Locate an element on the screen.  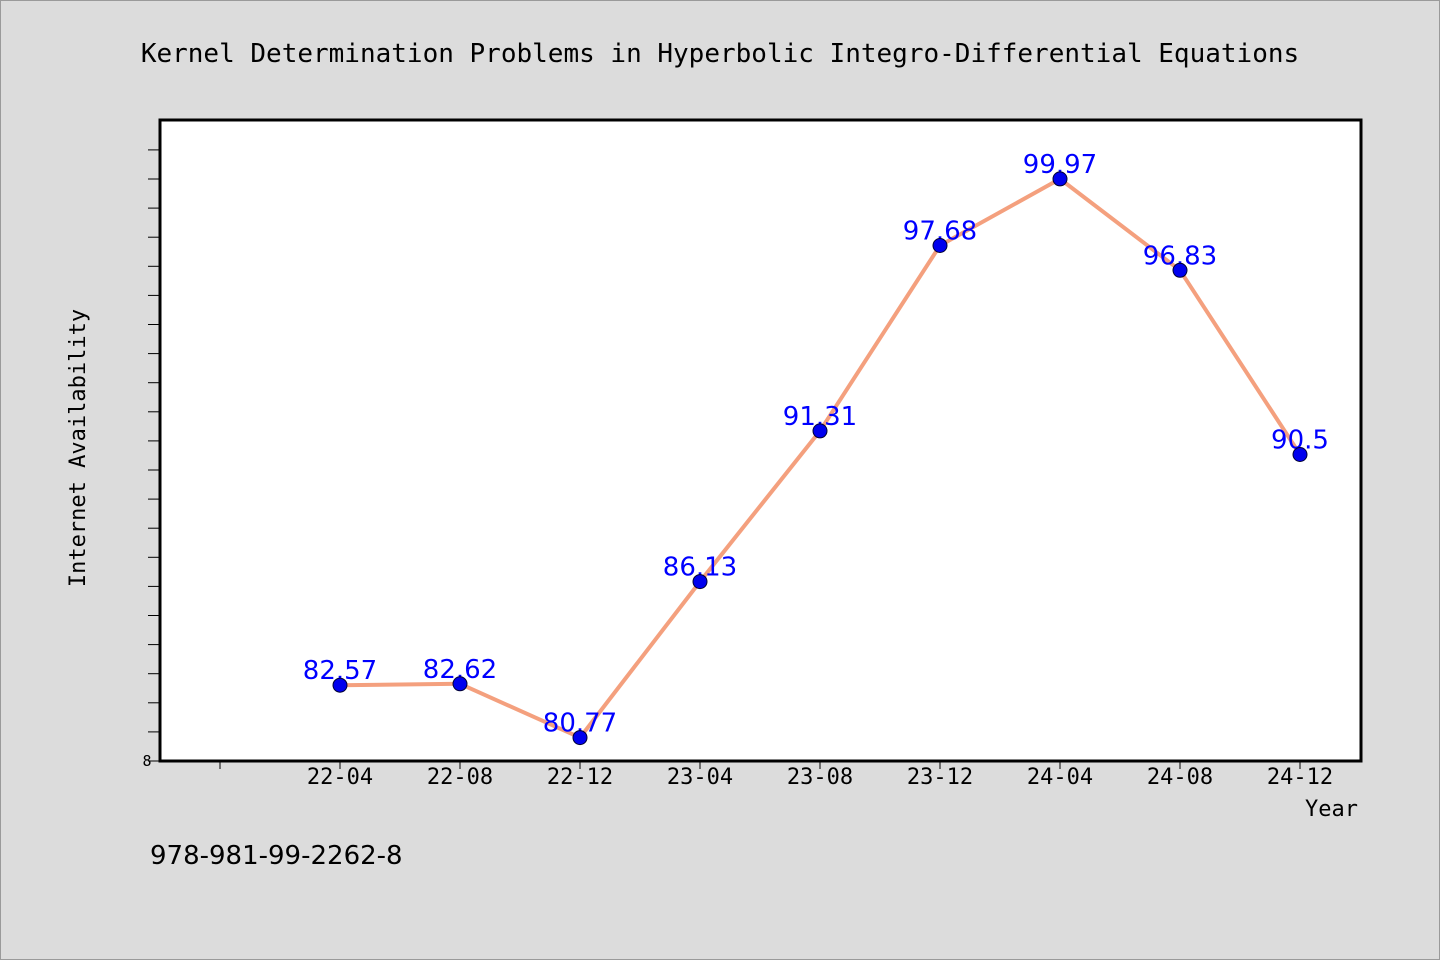
x-tick-label: 24-12 is located at coordinates (1300, 777).